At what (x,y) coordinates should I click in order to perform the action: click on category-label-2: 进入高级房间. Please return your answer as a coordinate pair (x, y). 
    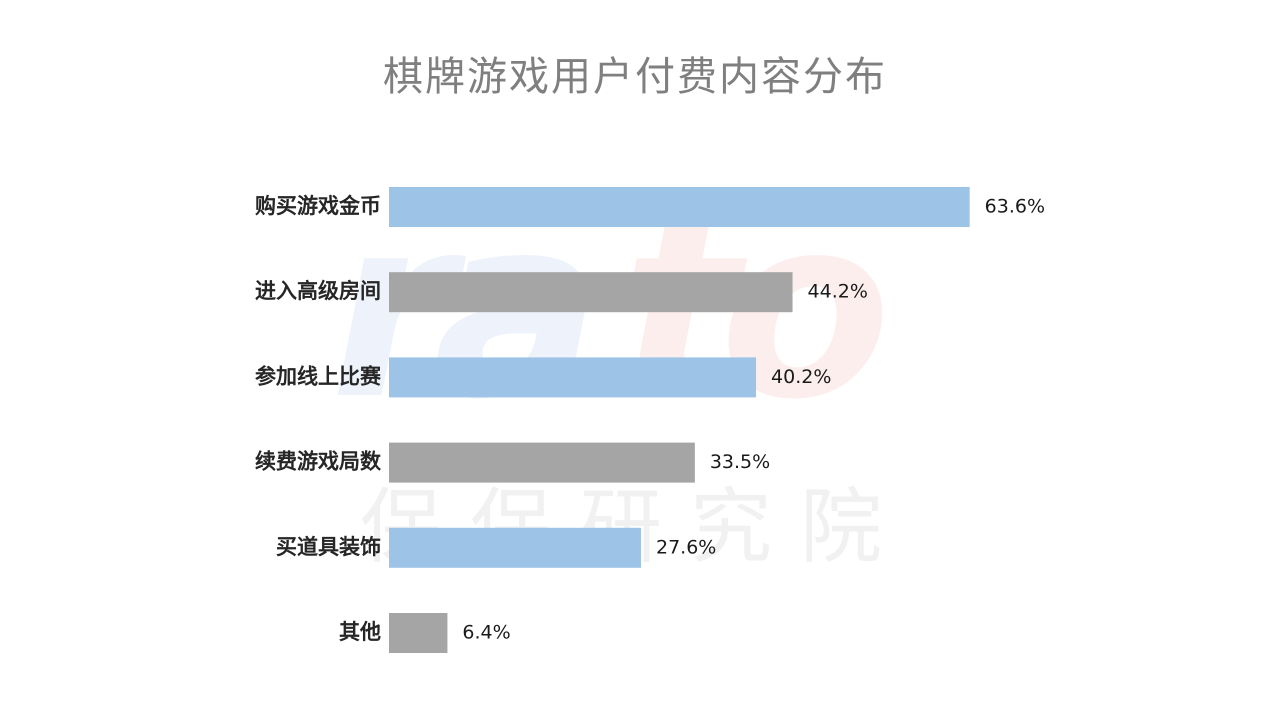
    Looking at the image, I should click on (318, 291).